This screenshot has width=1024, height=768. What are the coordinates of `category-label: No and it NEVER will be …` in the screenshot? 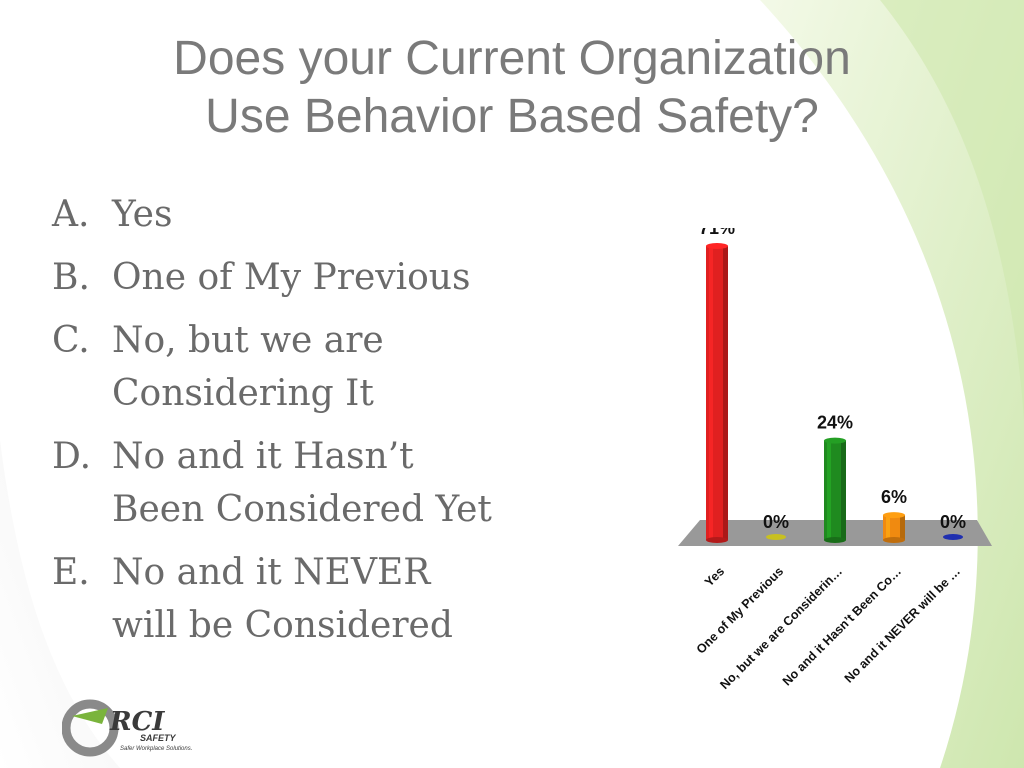 It's located at (902, 624).